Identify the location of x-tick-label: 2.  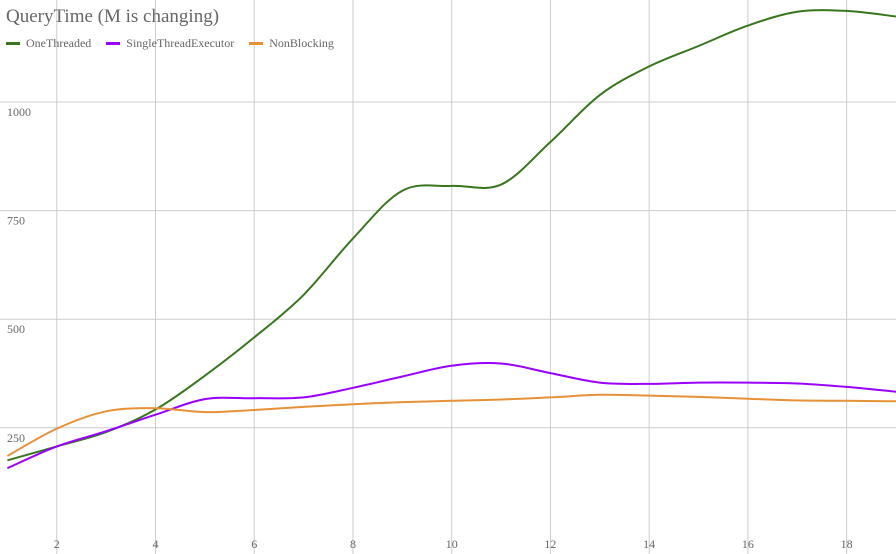
(57, 544).